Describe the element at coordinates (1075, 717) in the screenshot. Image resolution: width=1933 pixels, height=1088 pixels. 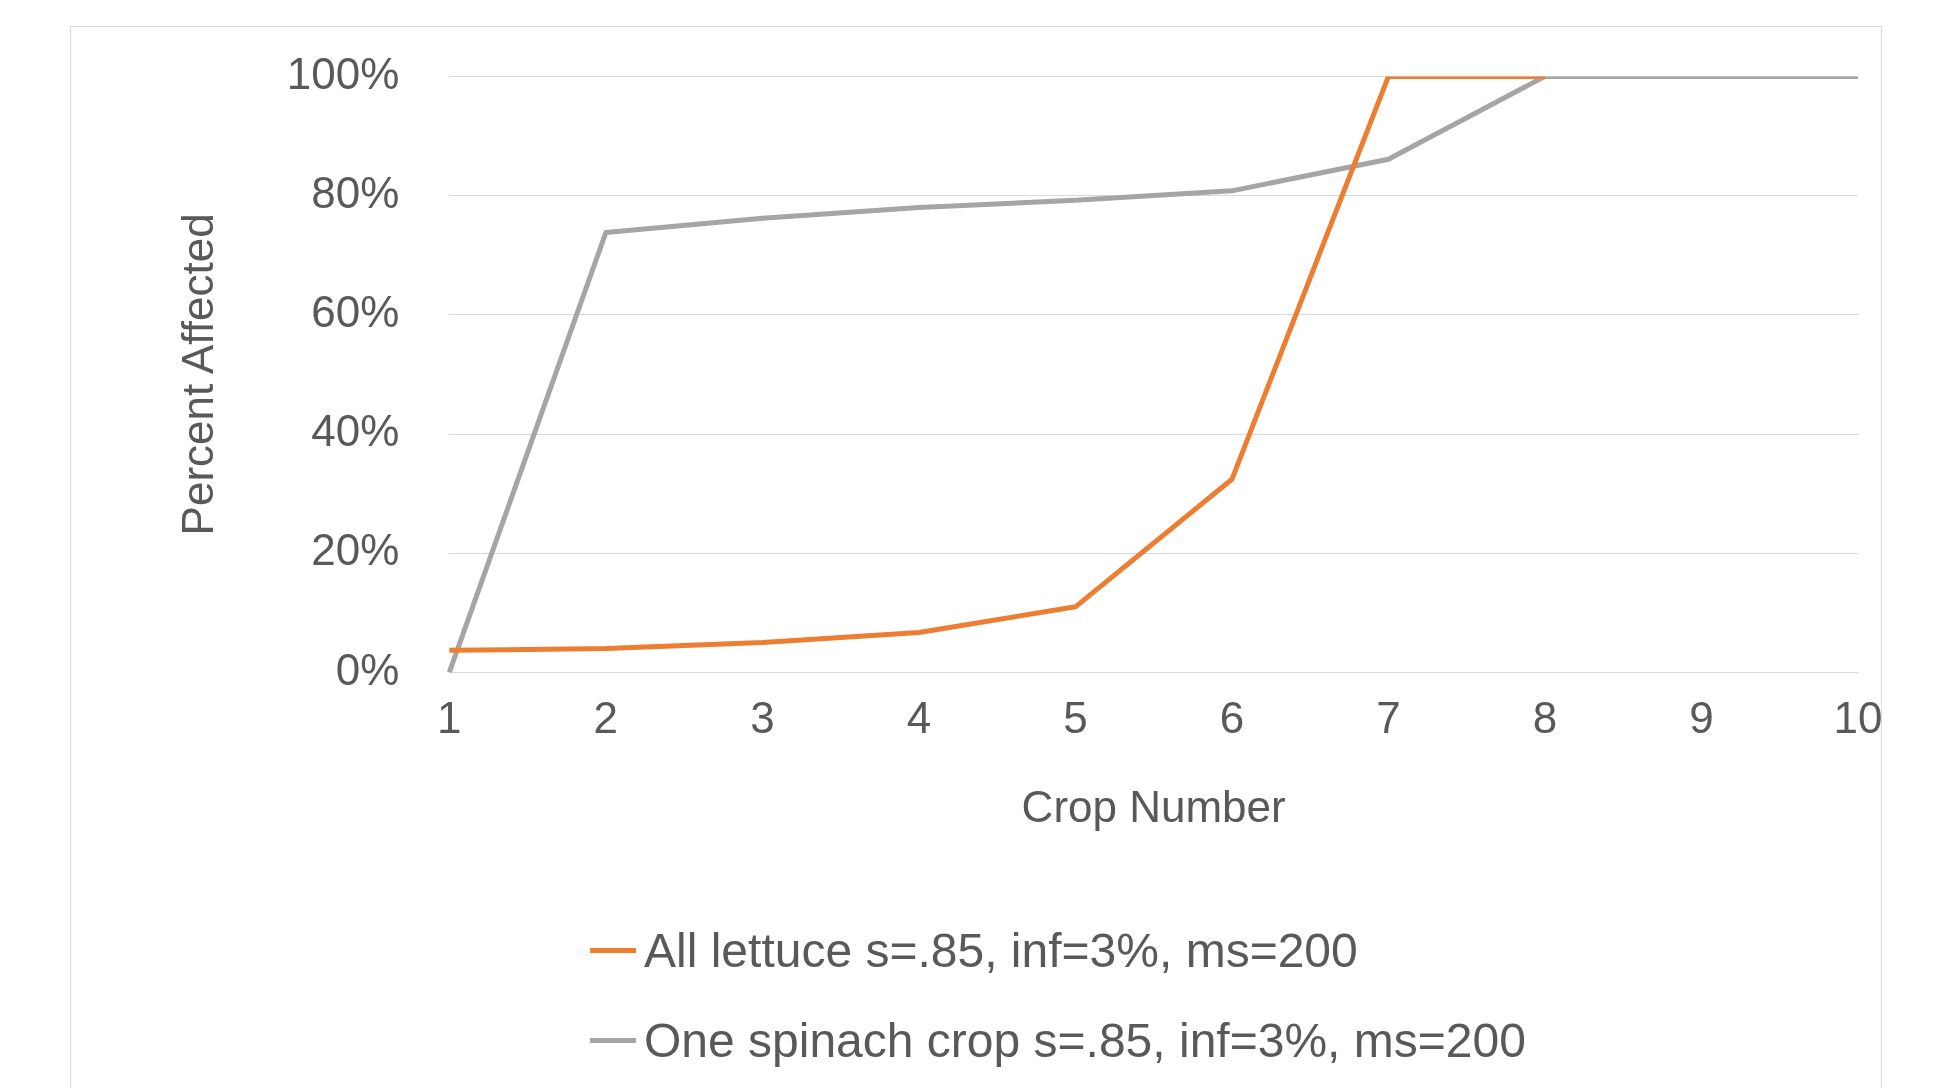
I see `x-tick-label: 5` at that location.